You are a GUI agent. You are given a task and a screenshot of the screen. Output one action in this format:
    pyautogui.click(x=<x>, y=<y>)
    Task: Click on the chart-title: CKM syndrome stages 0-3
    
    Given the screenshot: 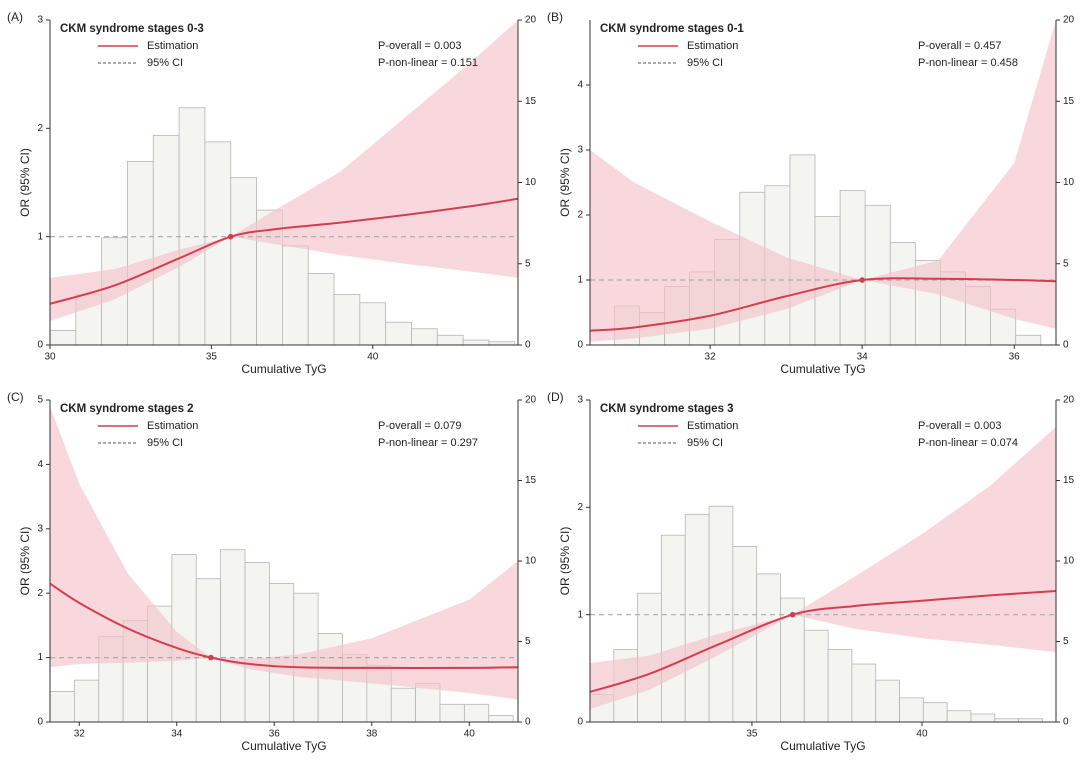 What is the action you would take?
    pyautogui.click(x=132, y=29)
    